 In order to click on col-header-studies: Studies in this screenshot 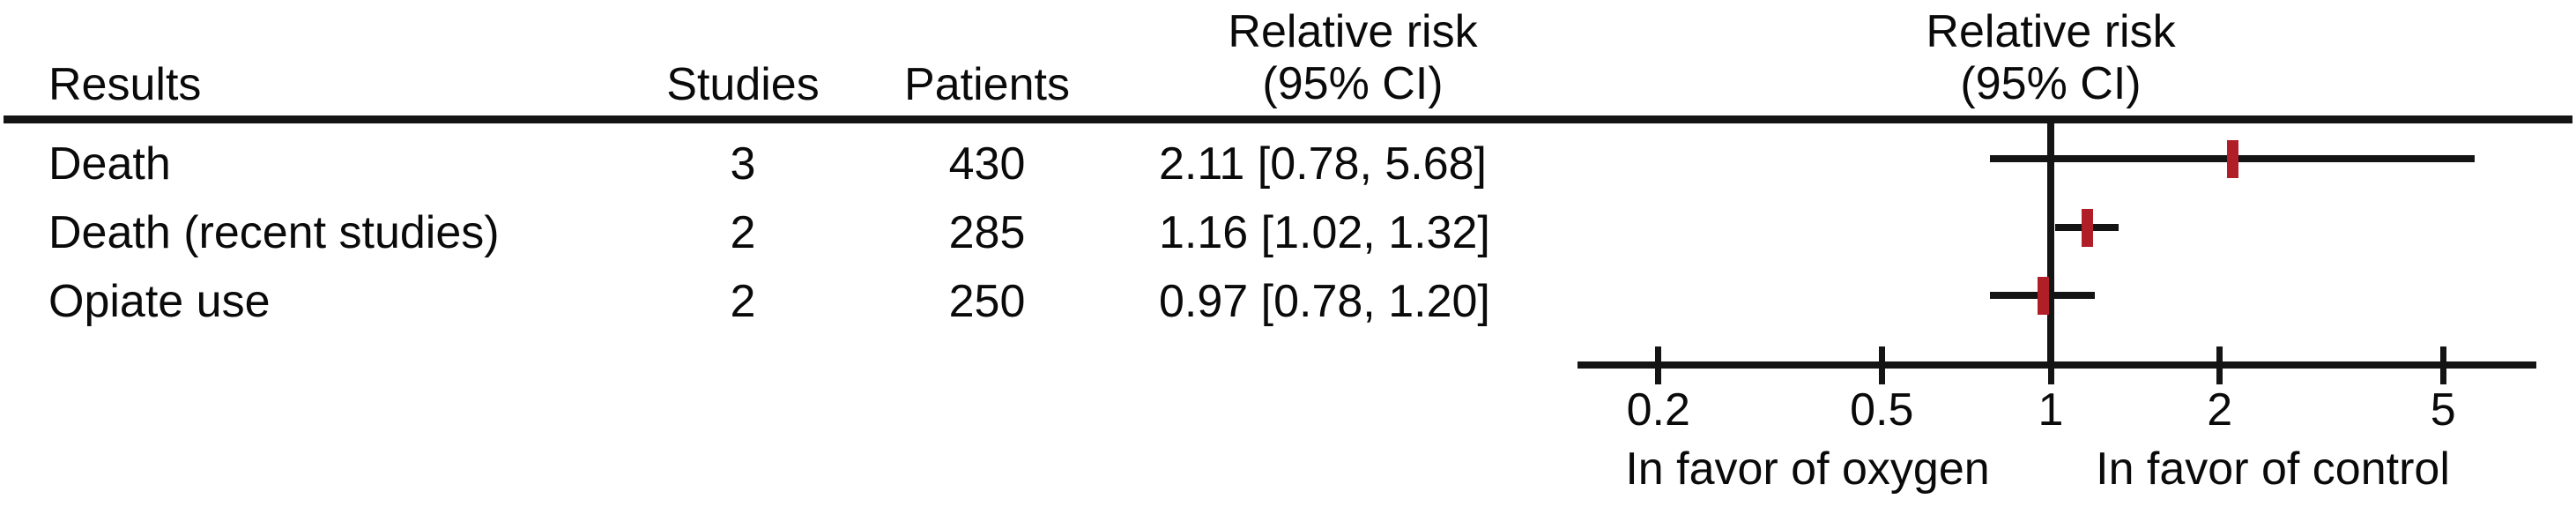, I will do `click(743, 84)`.